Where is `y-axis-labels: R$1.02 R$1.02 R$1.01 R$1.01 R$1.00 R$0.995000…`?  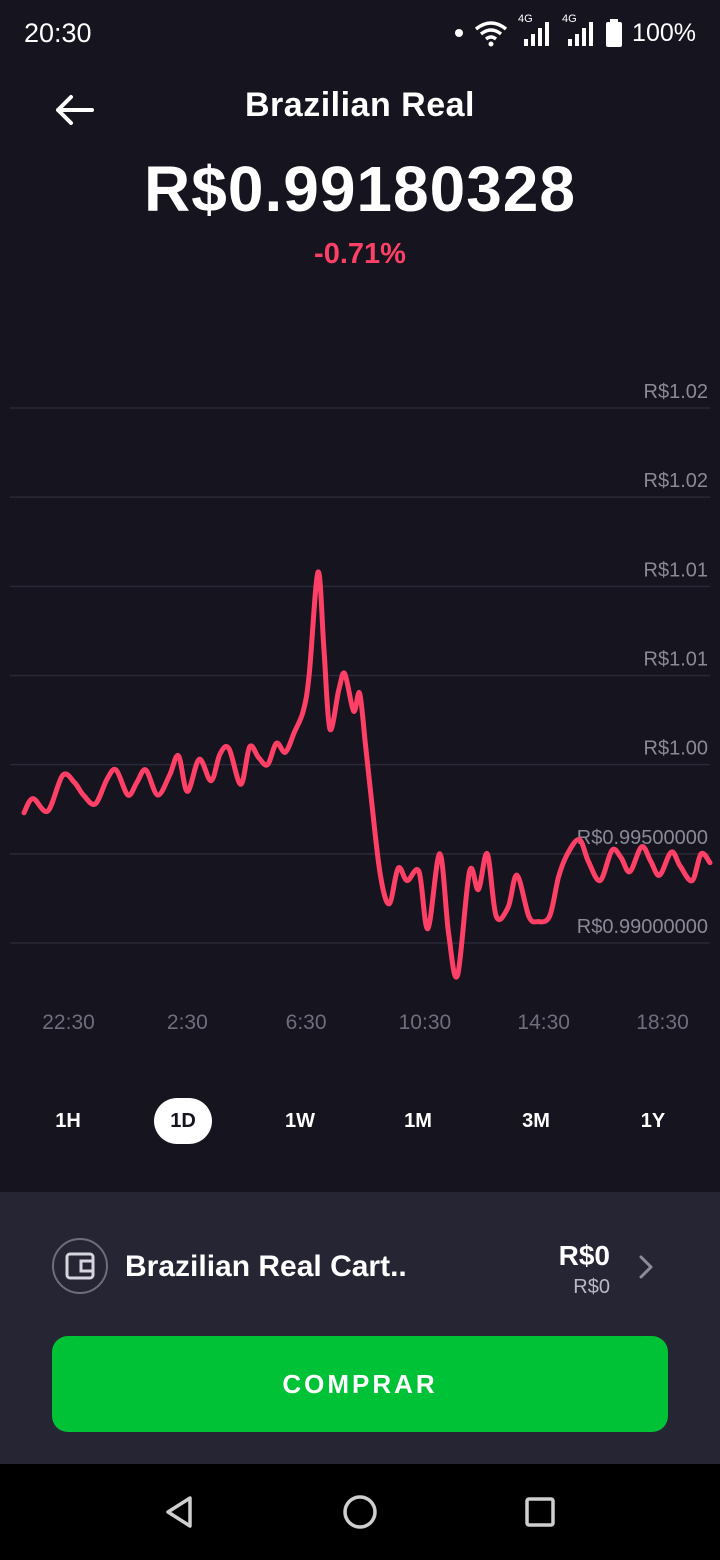 y-axis-labels: R$1.02 R$1.02 R$1.01 R$1.01 R$1.00 R$0.995000… is located at coordinates (642, 659).